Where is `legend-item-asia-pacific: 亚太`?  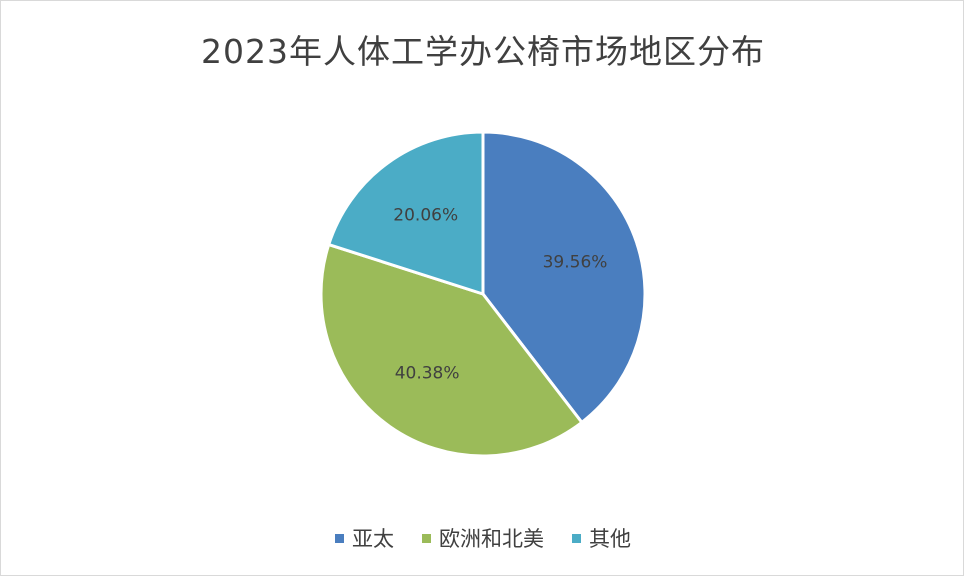 legend-item-asia-pacific: 亚太 is located at coordinates (364, 538).